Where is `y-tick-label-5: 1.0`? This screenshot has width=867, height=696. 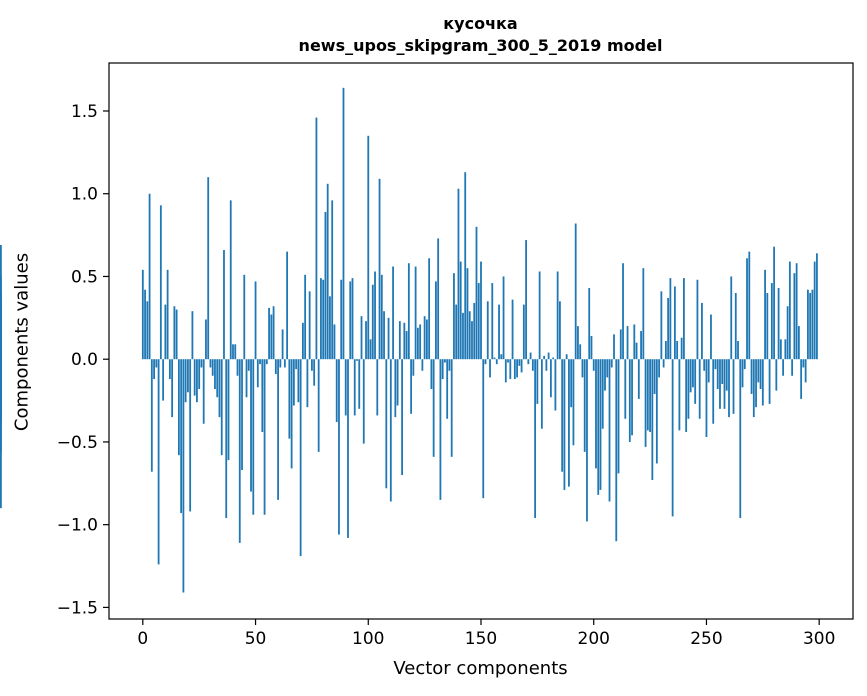
y-tick-label-5: 1.0 is located at coordinates (84, 195).